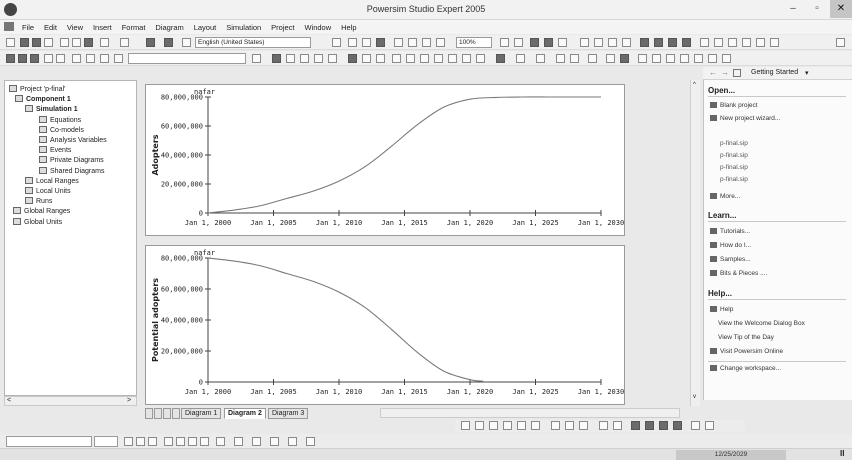  I want to click on zoom-icon, so click(336, 42).